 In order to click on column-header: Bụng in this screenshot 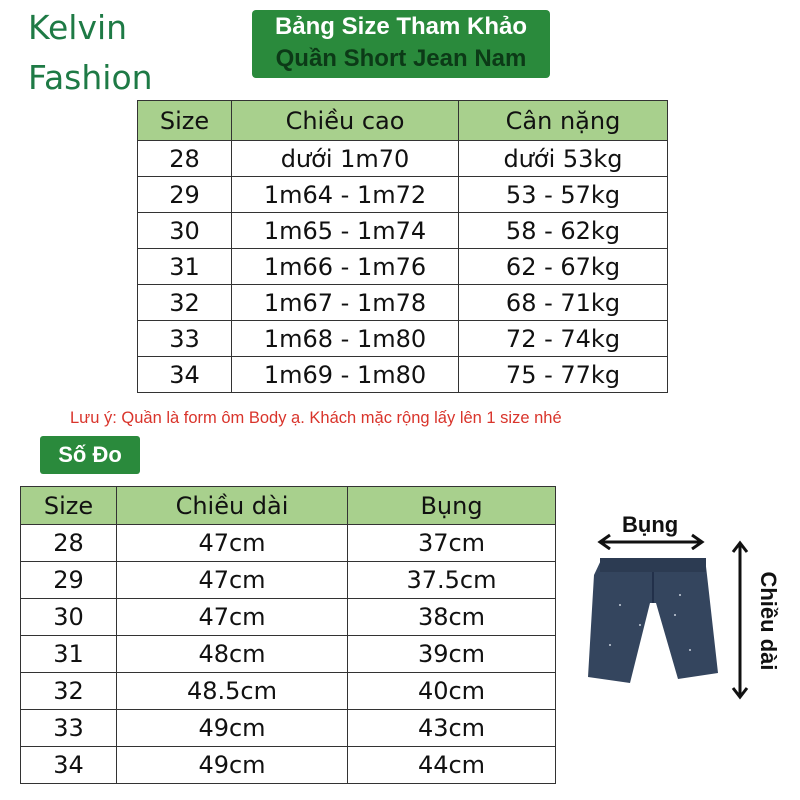, I will do `click(451, 505)`.